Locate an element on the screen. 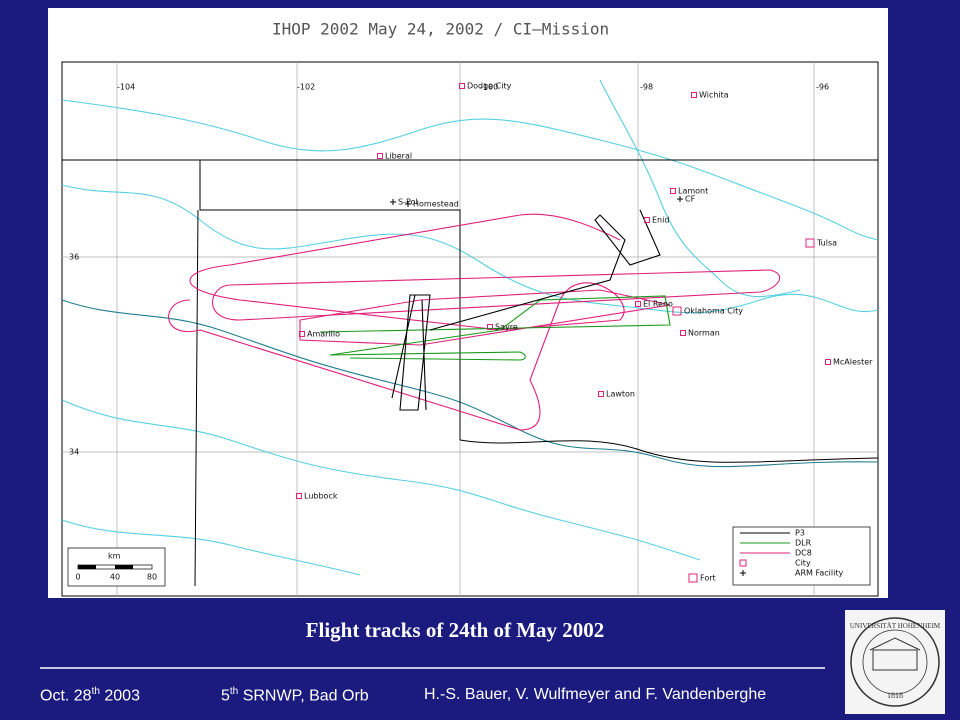 The height and width of the screenshot is (720, 960). legend-label: P3 is located at coordinates (800, 533).